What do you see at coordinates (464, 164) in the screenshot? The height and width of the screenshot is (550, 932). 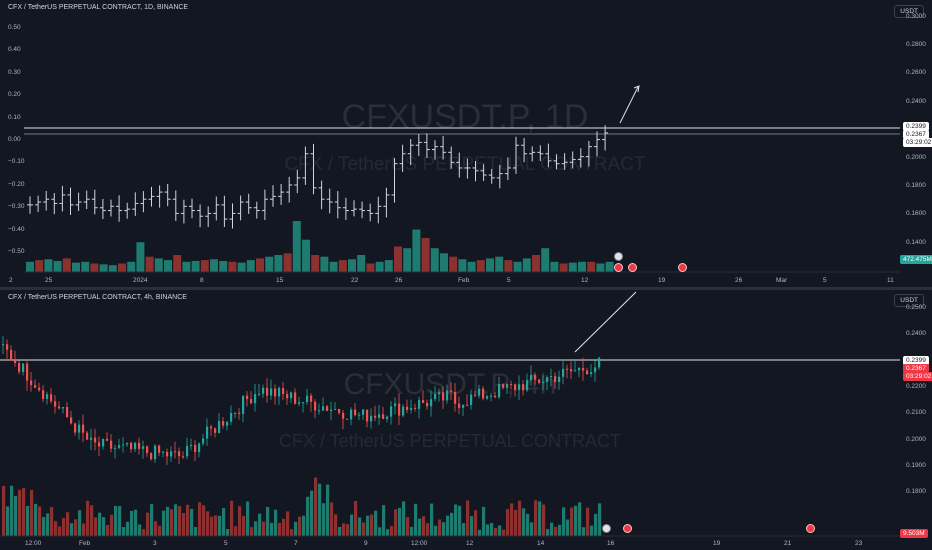 I see `watermark-description: CFX / TetherUS PERPETUAL CONTRACT` at bounding box center [464, 164].